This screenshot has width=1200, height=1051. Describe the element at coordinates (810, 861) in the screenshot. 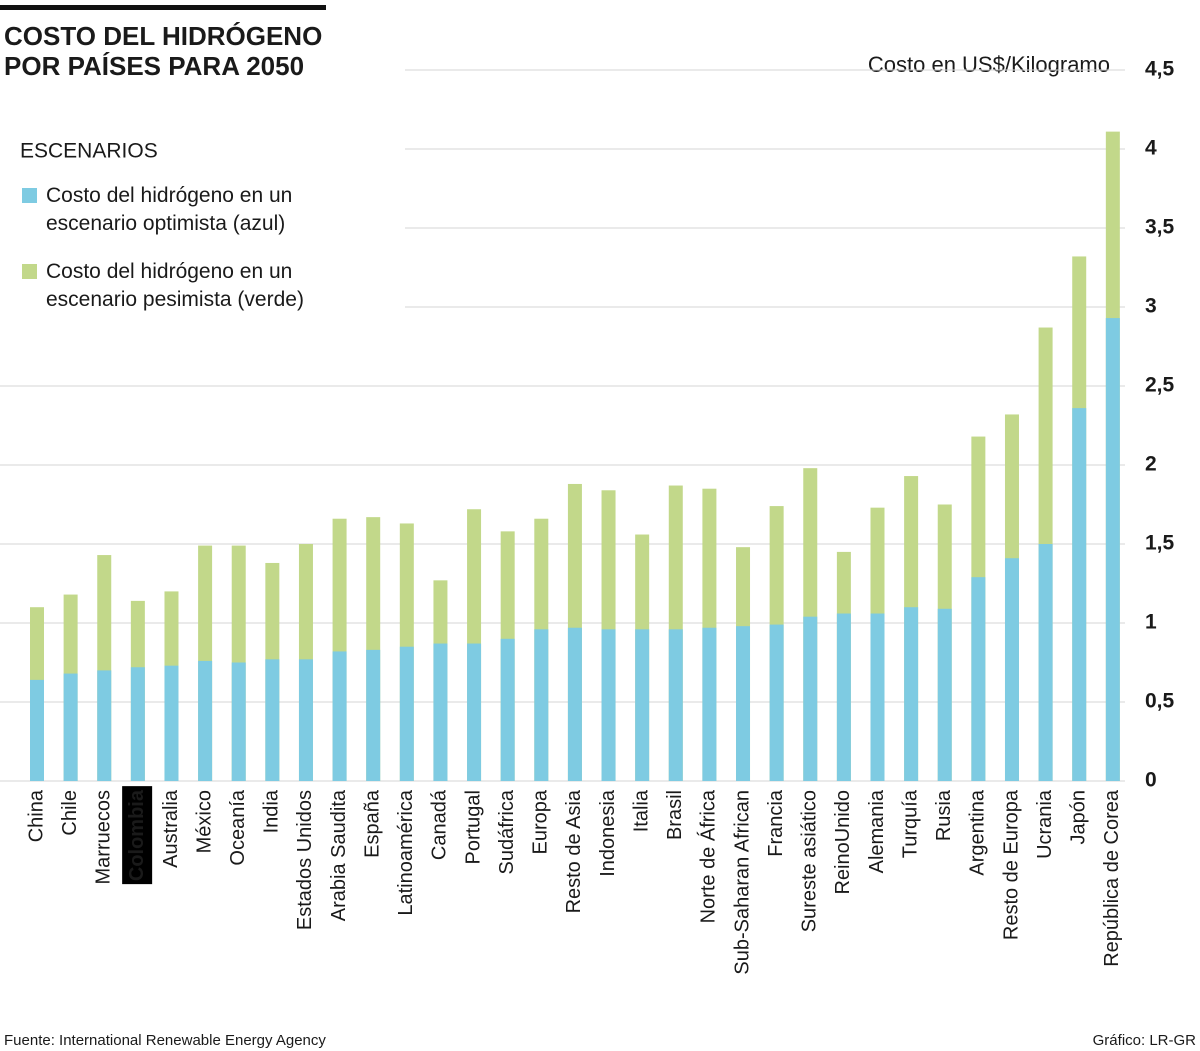

I see `x-tick-label: Sureste asiático` at that location.